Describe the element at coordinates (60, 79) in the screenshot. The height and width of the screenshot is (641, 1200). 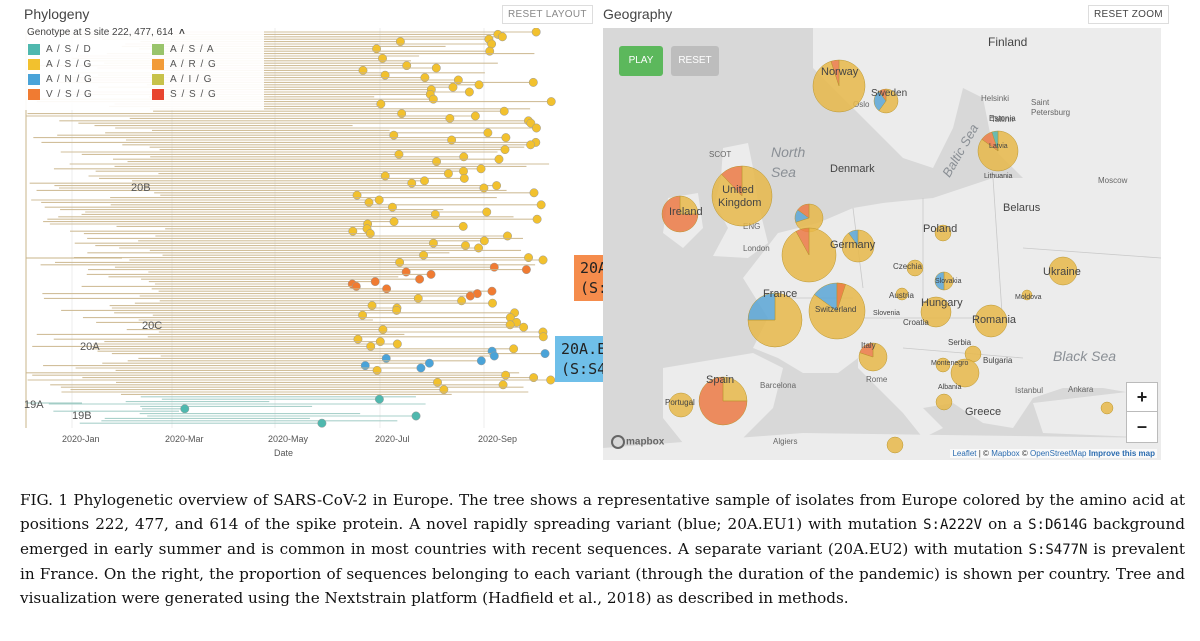
I see `legend-item: A / N / G` at that location.